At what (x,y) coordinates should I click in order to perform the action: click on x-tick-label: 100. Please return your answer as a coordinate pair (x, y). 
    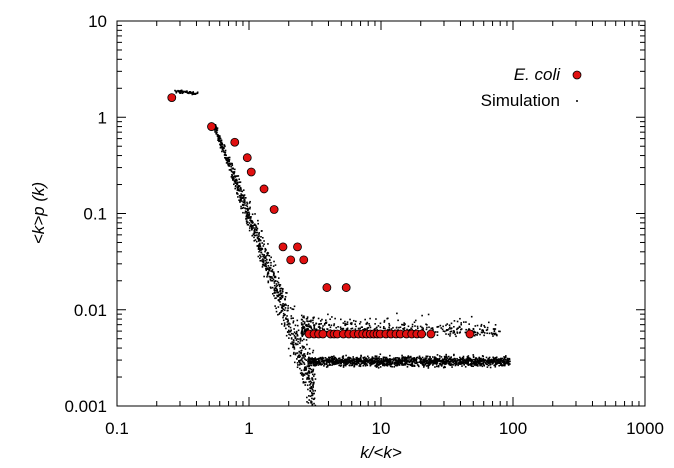
    Looking at the image, I should click on (513, 428).